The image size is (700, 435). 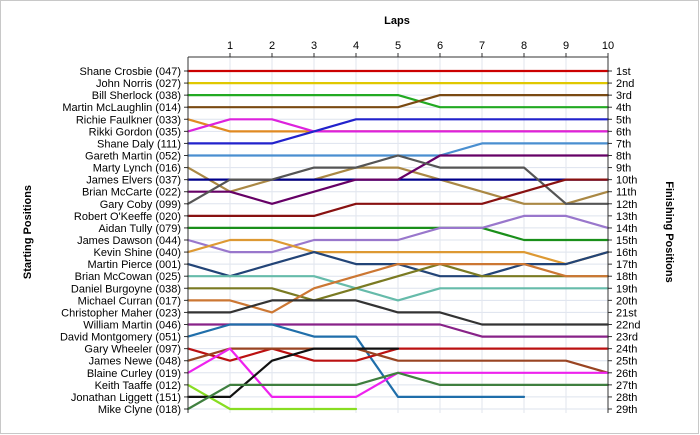 I want to click on lap-tick-label: 3, so click(x=314, y=46).